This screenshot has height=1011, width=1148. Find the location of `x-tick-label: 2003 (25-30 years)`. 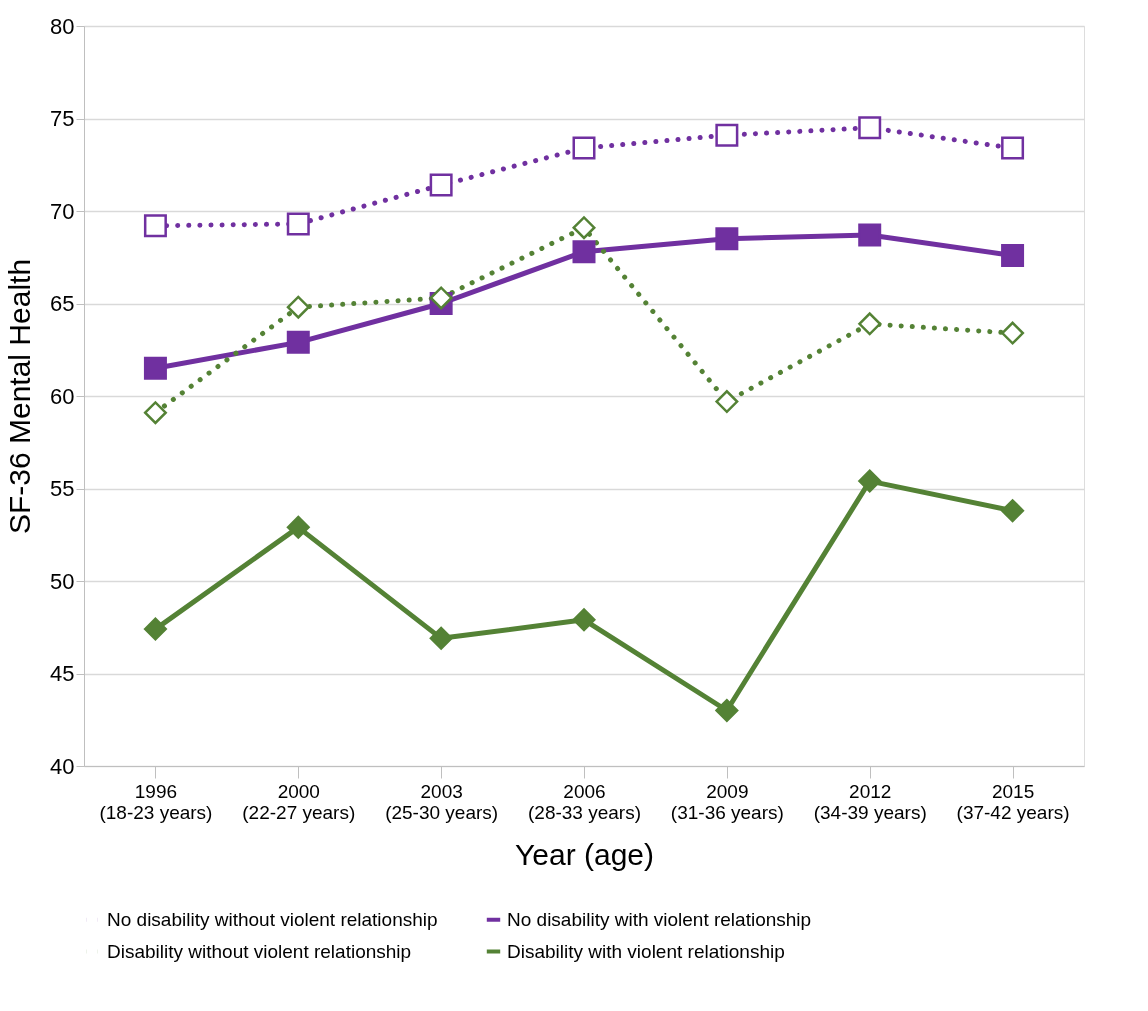

x-tick-label: 2003 (25-30 years) is located at coordinates (442, 801).